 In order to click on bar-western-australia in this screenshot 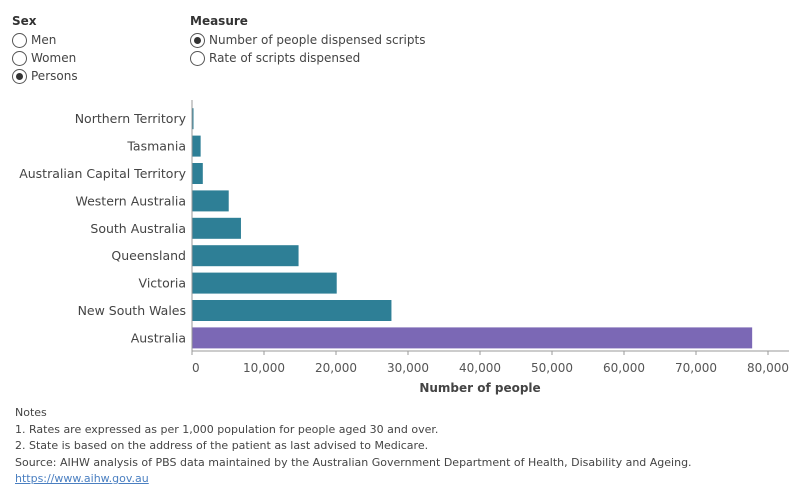, I will do `click(210, 201)`.